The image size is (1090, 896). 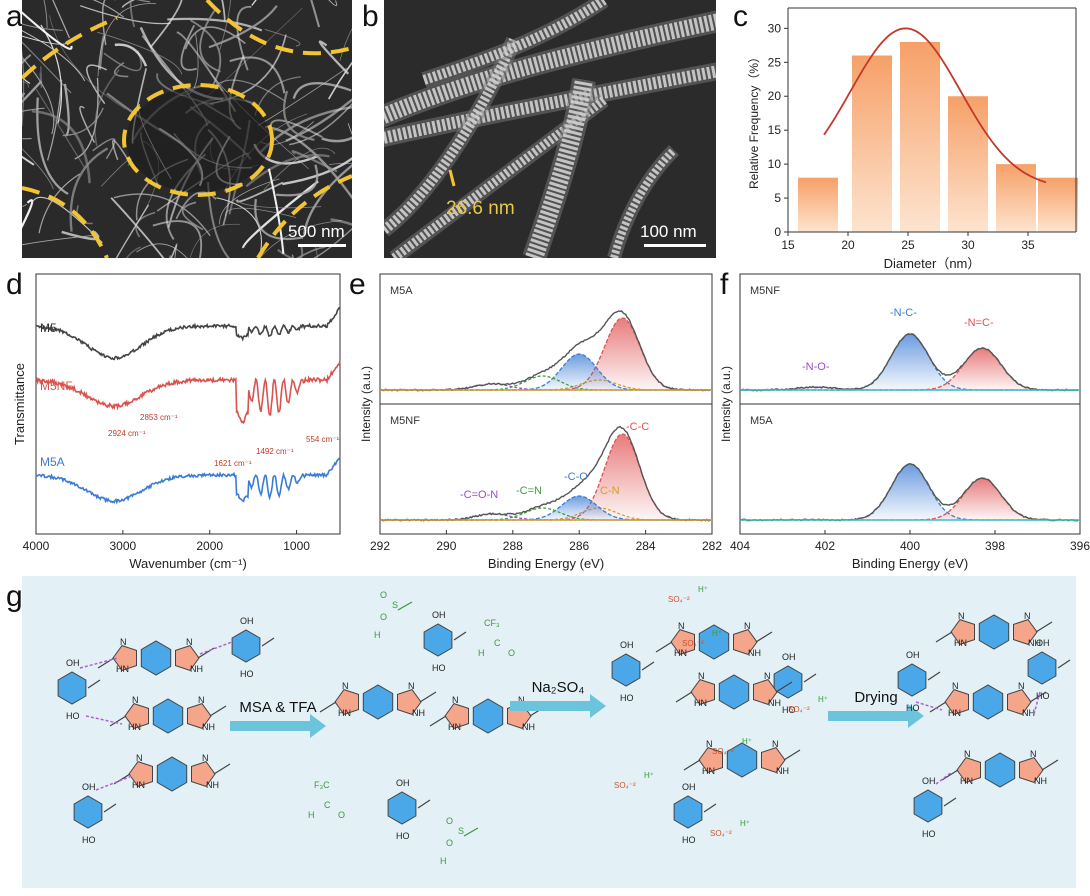 What do you see at coordinates (70, 48) in the screenshot?
I see `pore-outline` at bounding box center [70, 48].